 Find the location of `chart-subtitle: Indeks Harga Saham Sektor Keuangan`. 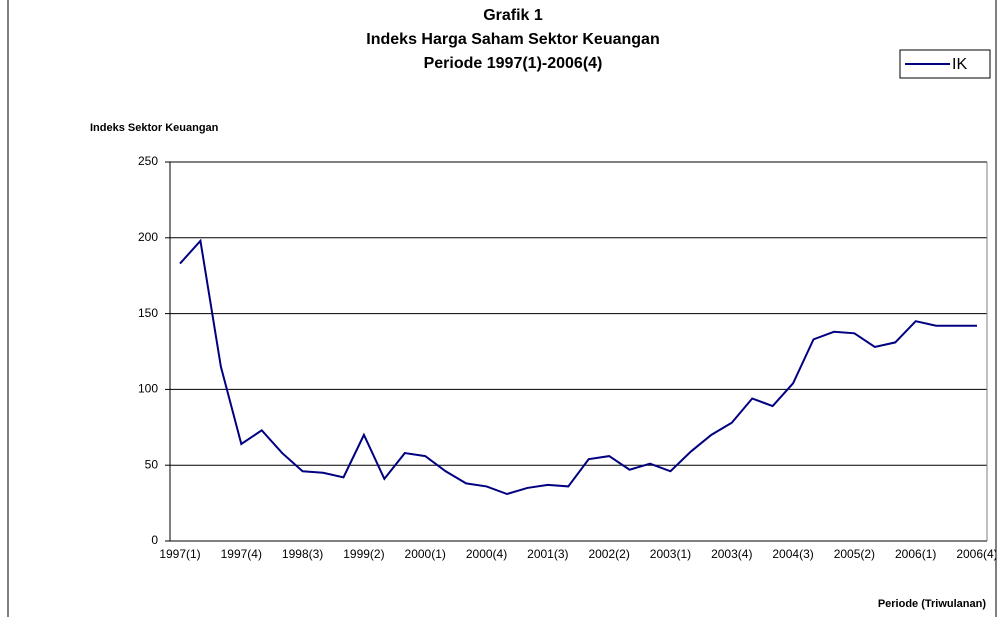

chart-subtitle: Indeks Harga Saham Sektor Keuangan is located at coordinates (512, 39).